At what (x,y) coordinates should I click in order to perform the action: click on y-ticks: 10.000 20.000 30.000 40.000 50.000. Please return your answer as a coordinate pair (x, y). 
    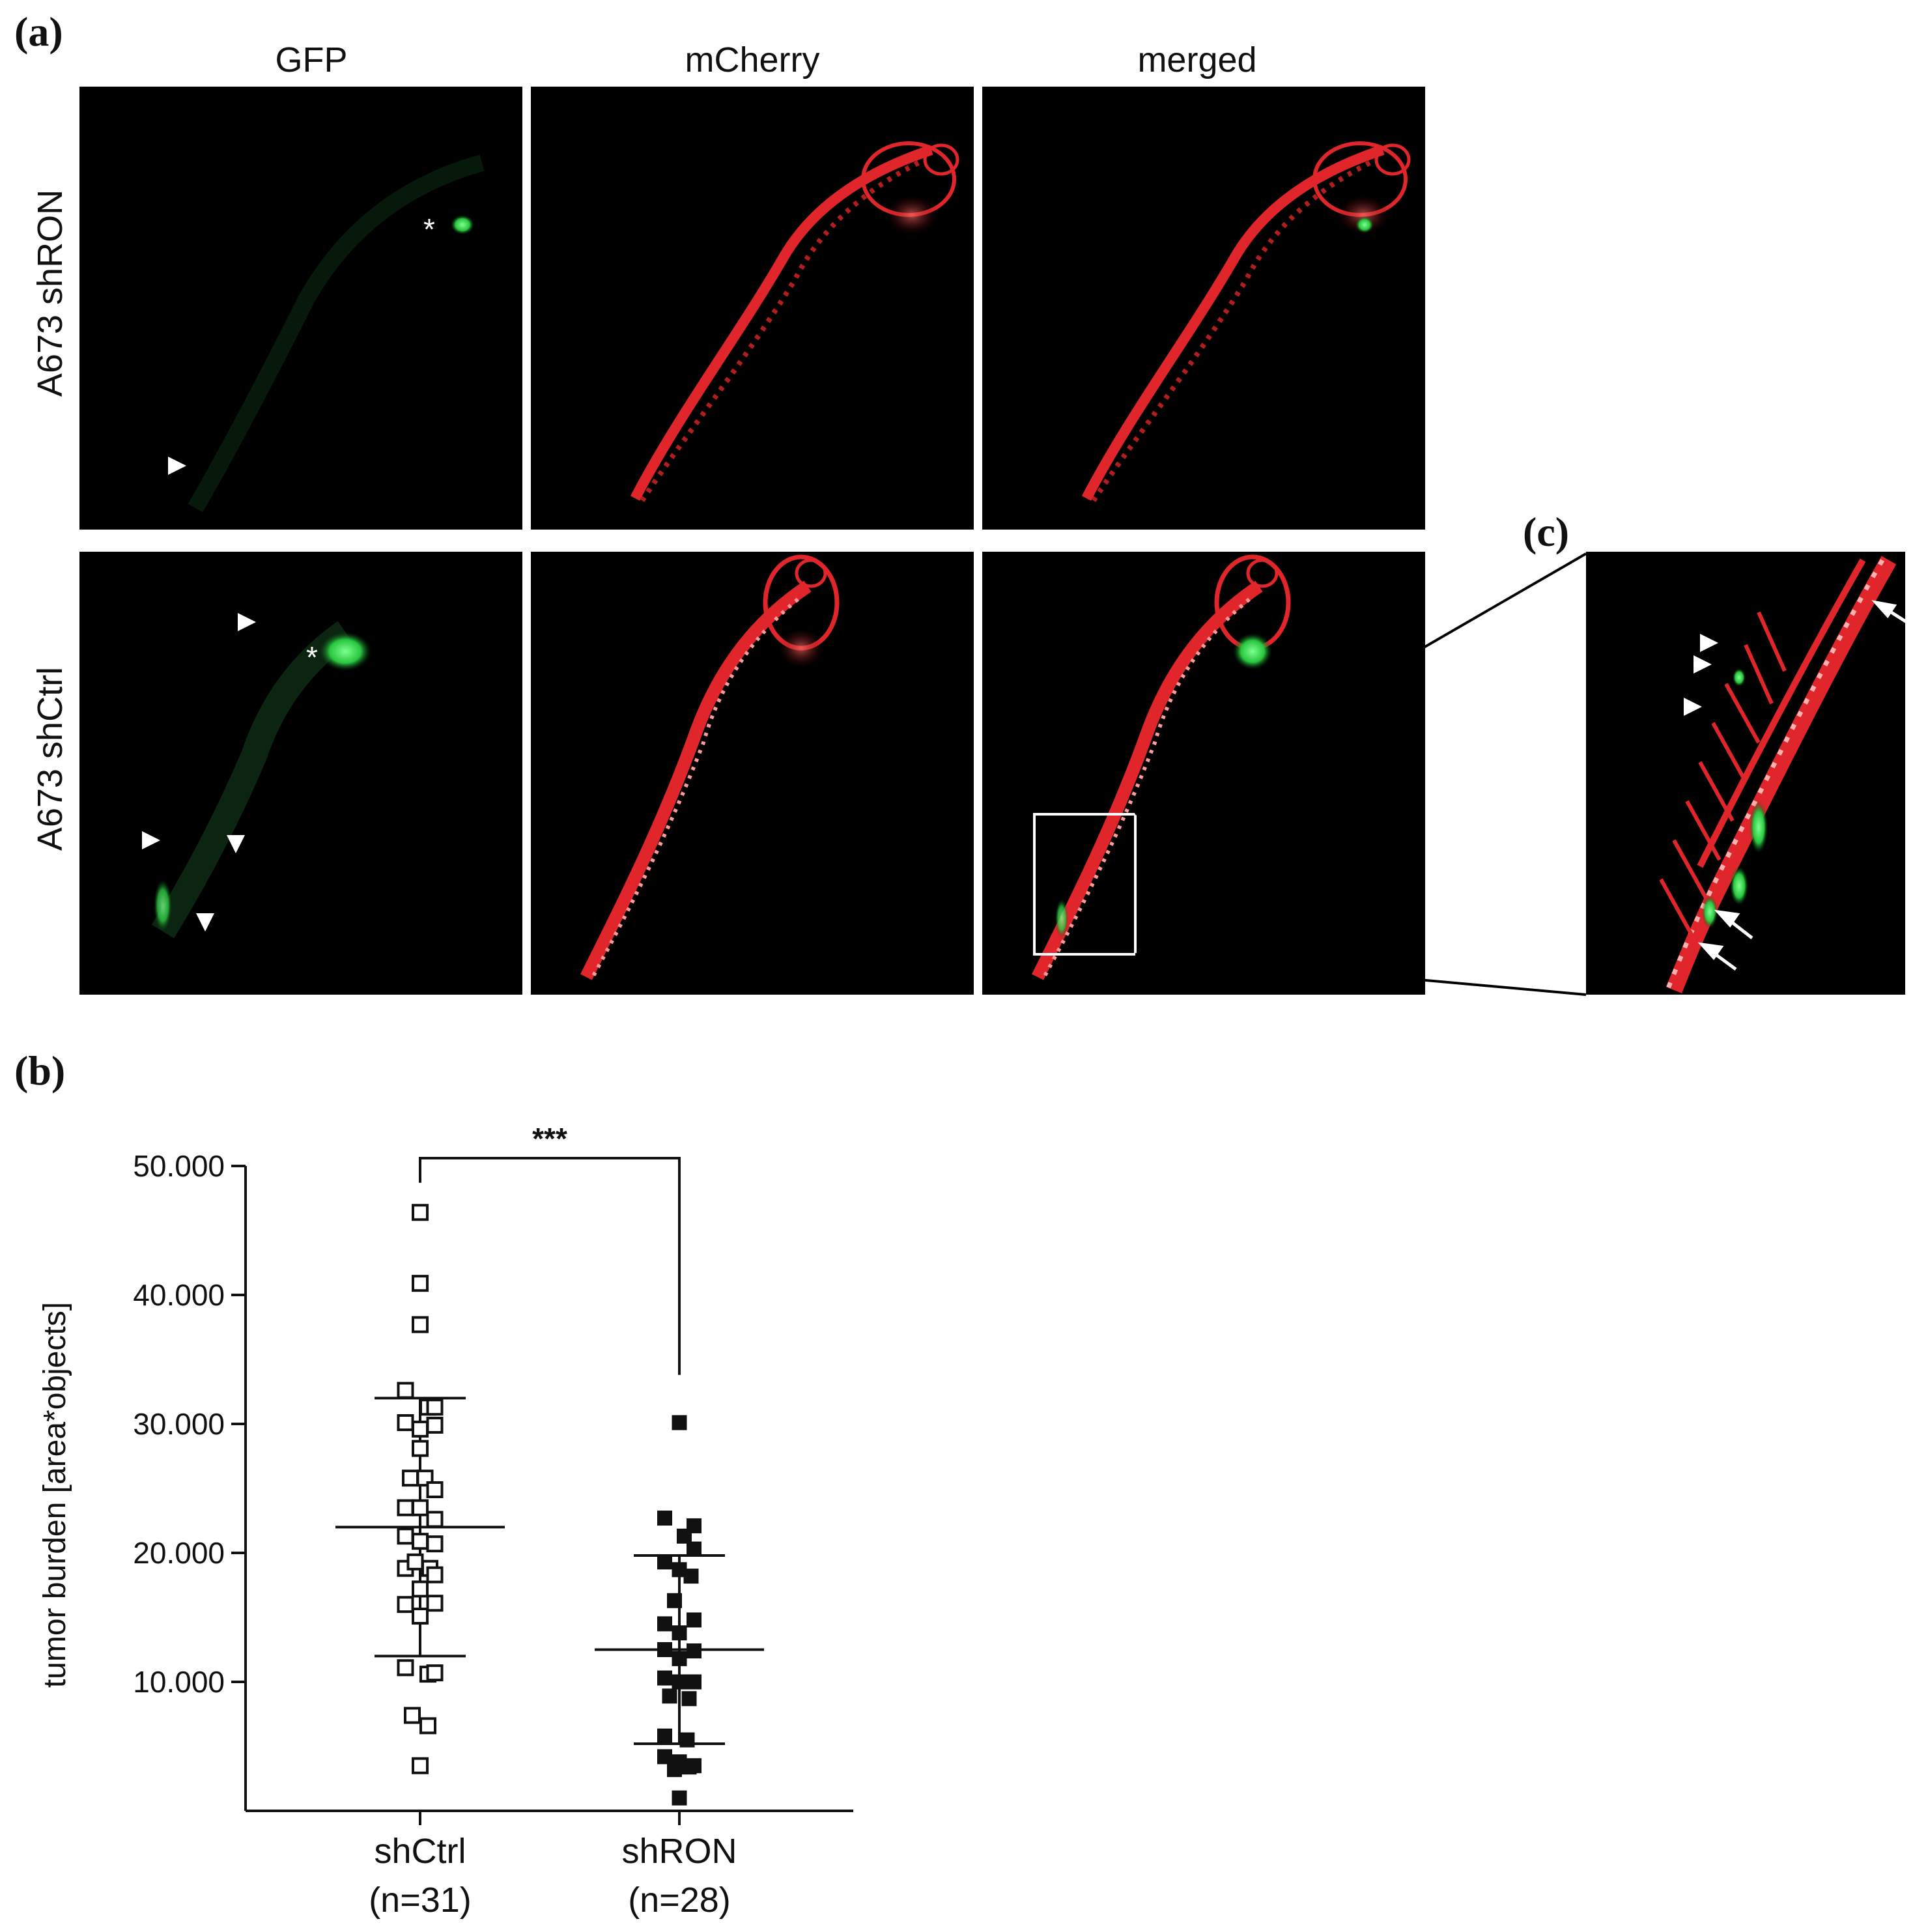
    Looking at the image, I should click on (189, 1424).